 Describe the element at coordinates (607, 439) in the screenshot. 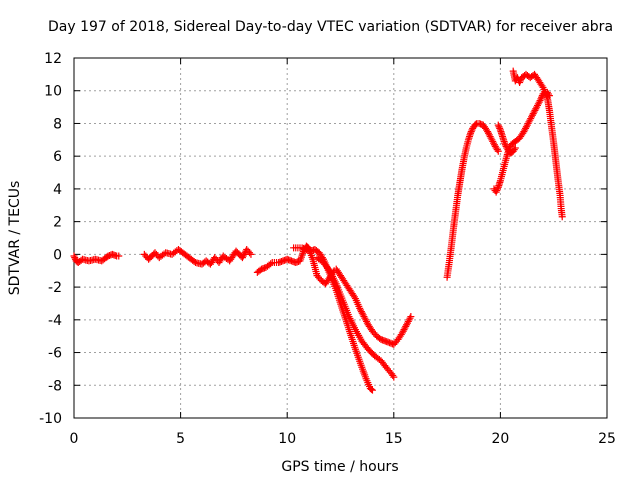

I see `x-tick-label: 25` at that location.